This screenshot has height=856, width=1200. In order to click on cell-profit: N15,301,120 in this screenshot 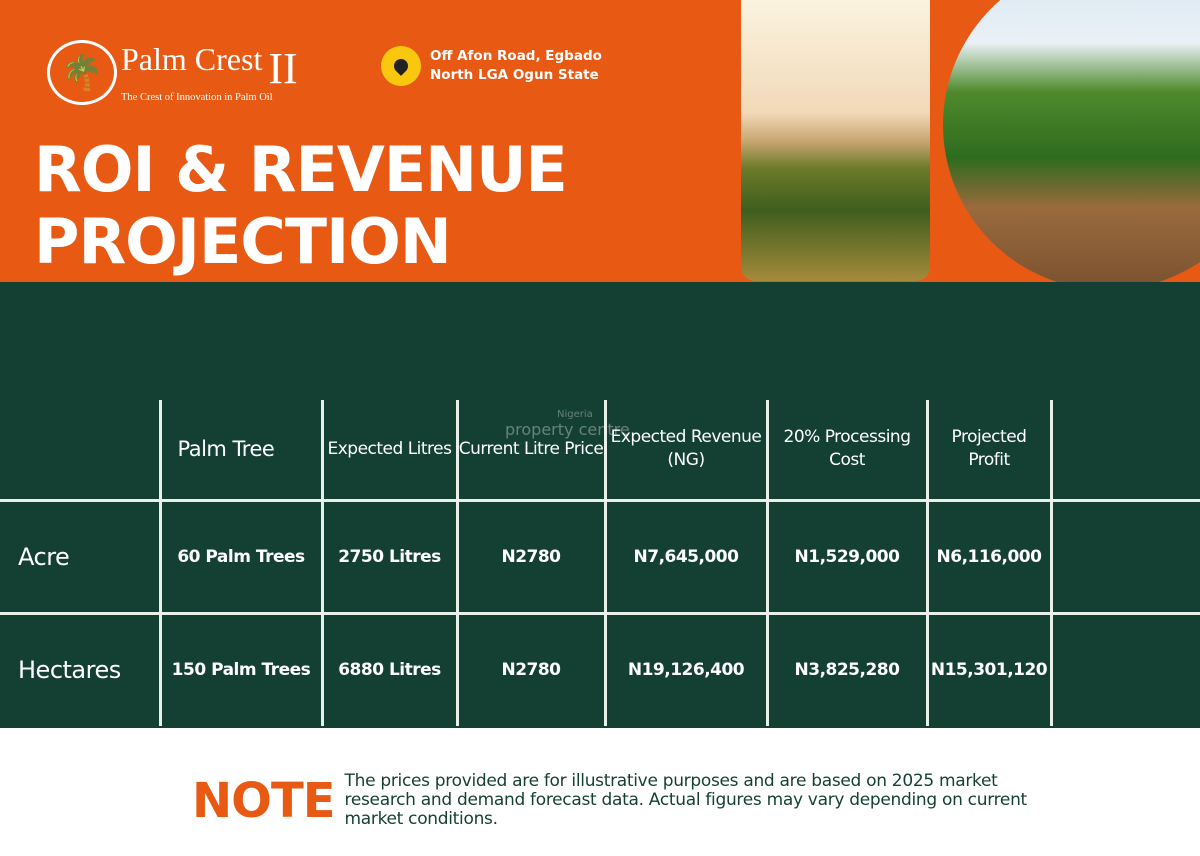, I will do `click(988, 668)`.